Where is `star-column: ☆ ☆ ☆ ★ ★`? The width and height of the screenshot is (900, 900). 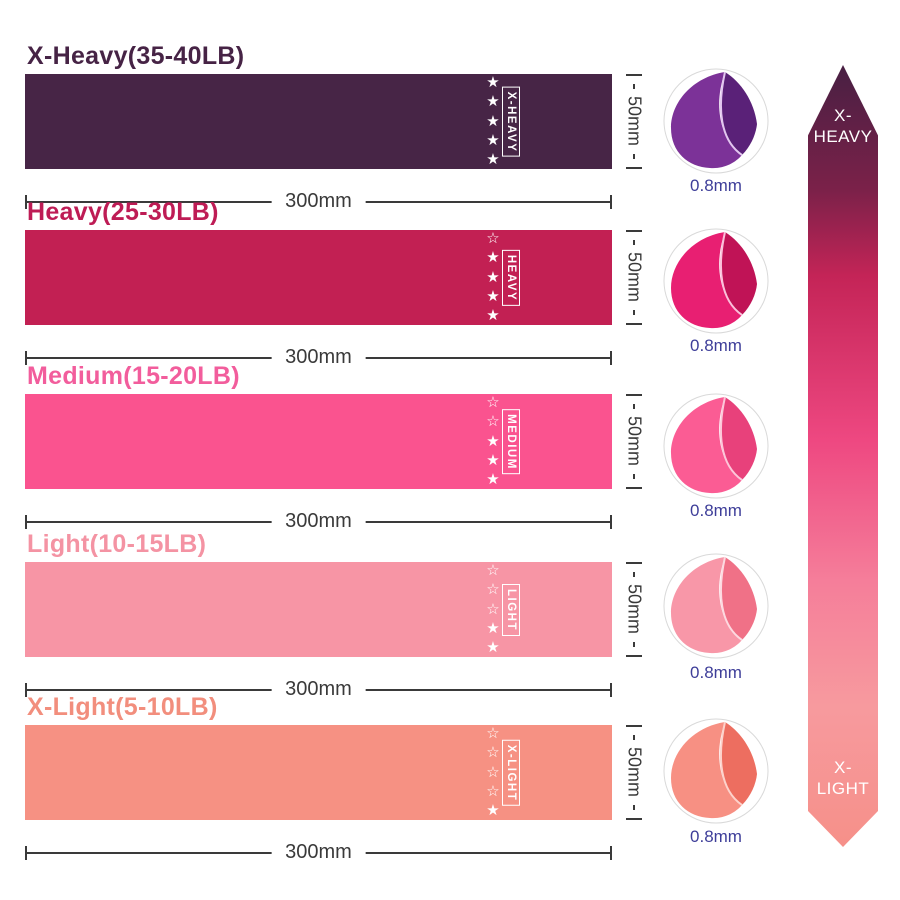
star-column: ☆ ☆ ☆ ★ ★ is located at coordinates (493, 609).